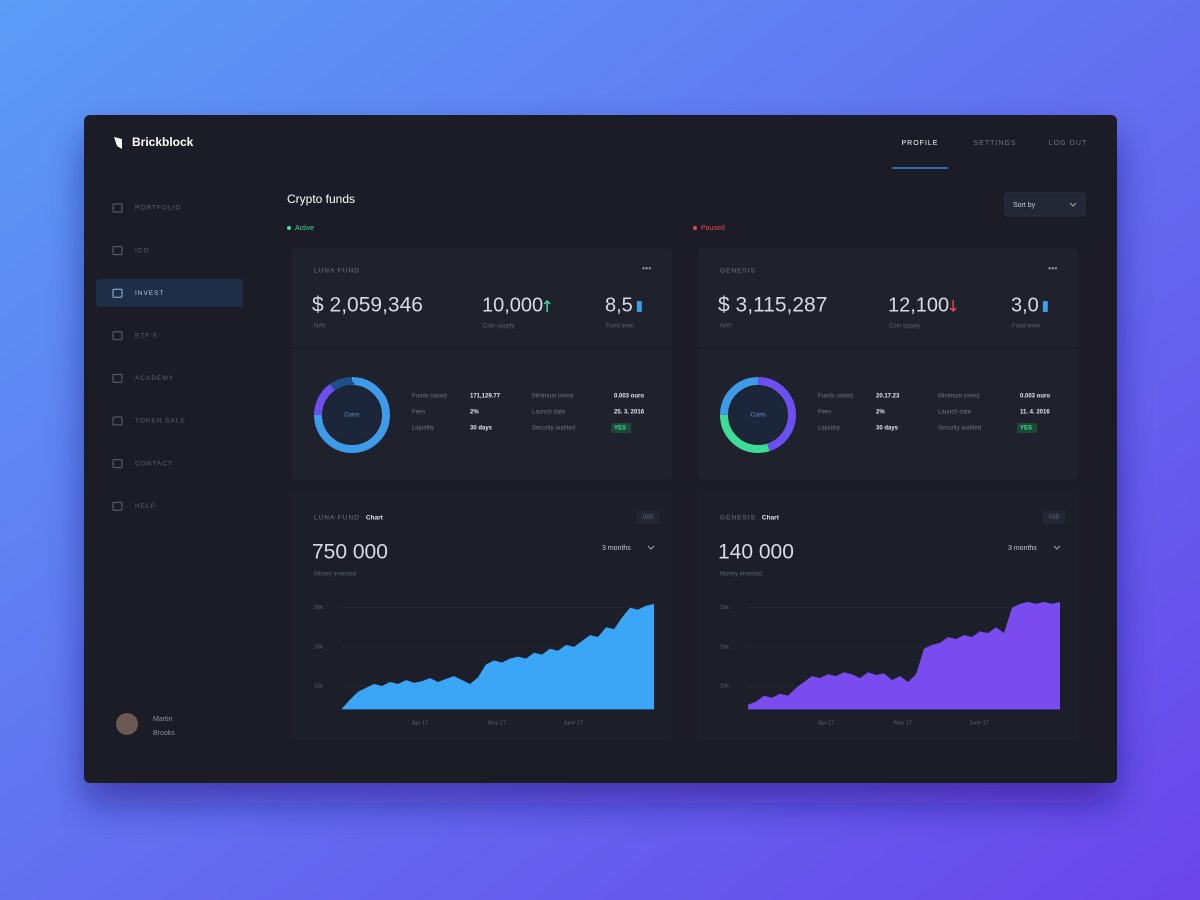 Image resolution: width=1200 pixels, height=900 pixels. Describe the element at coordinates (738, 518) in the screenshot. I see `chart-title: GENESIS` at that location.